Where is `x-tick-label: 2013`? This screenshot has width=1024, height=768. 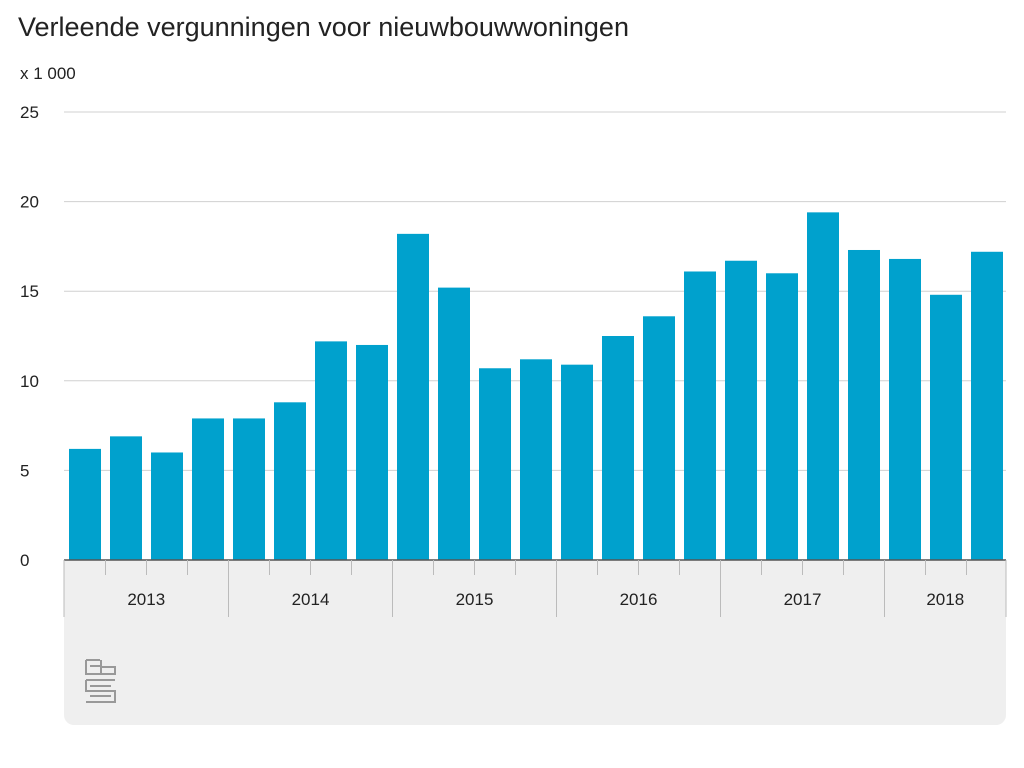 x-tick-label: 2013 is located at coordinates (146, 599).